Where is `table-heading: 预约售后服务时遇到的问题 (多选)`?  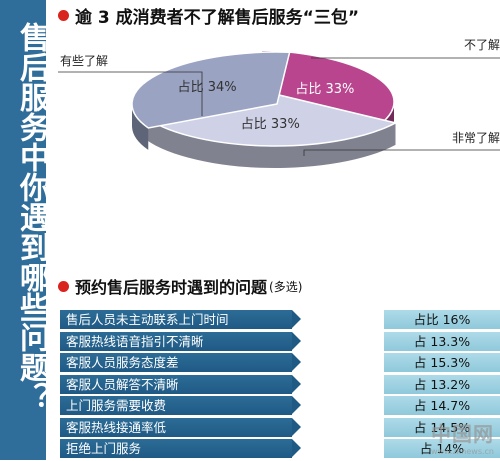
table-heading: 预约售后服务时遇到的问题 (多选) is located at coordinates (180, 286).